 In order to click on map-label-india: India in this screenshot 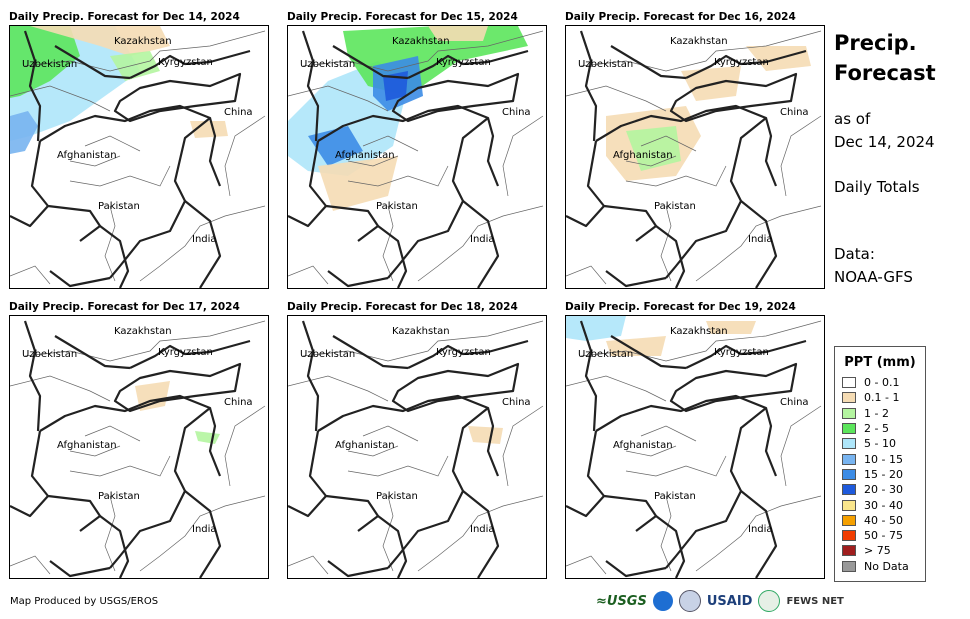, I will do `click(760, 529)`.